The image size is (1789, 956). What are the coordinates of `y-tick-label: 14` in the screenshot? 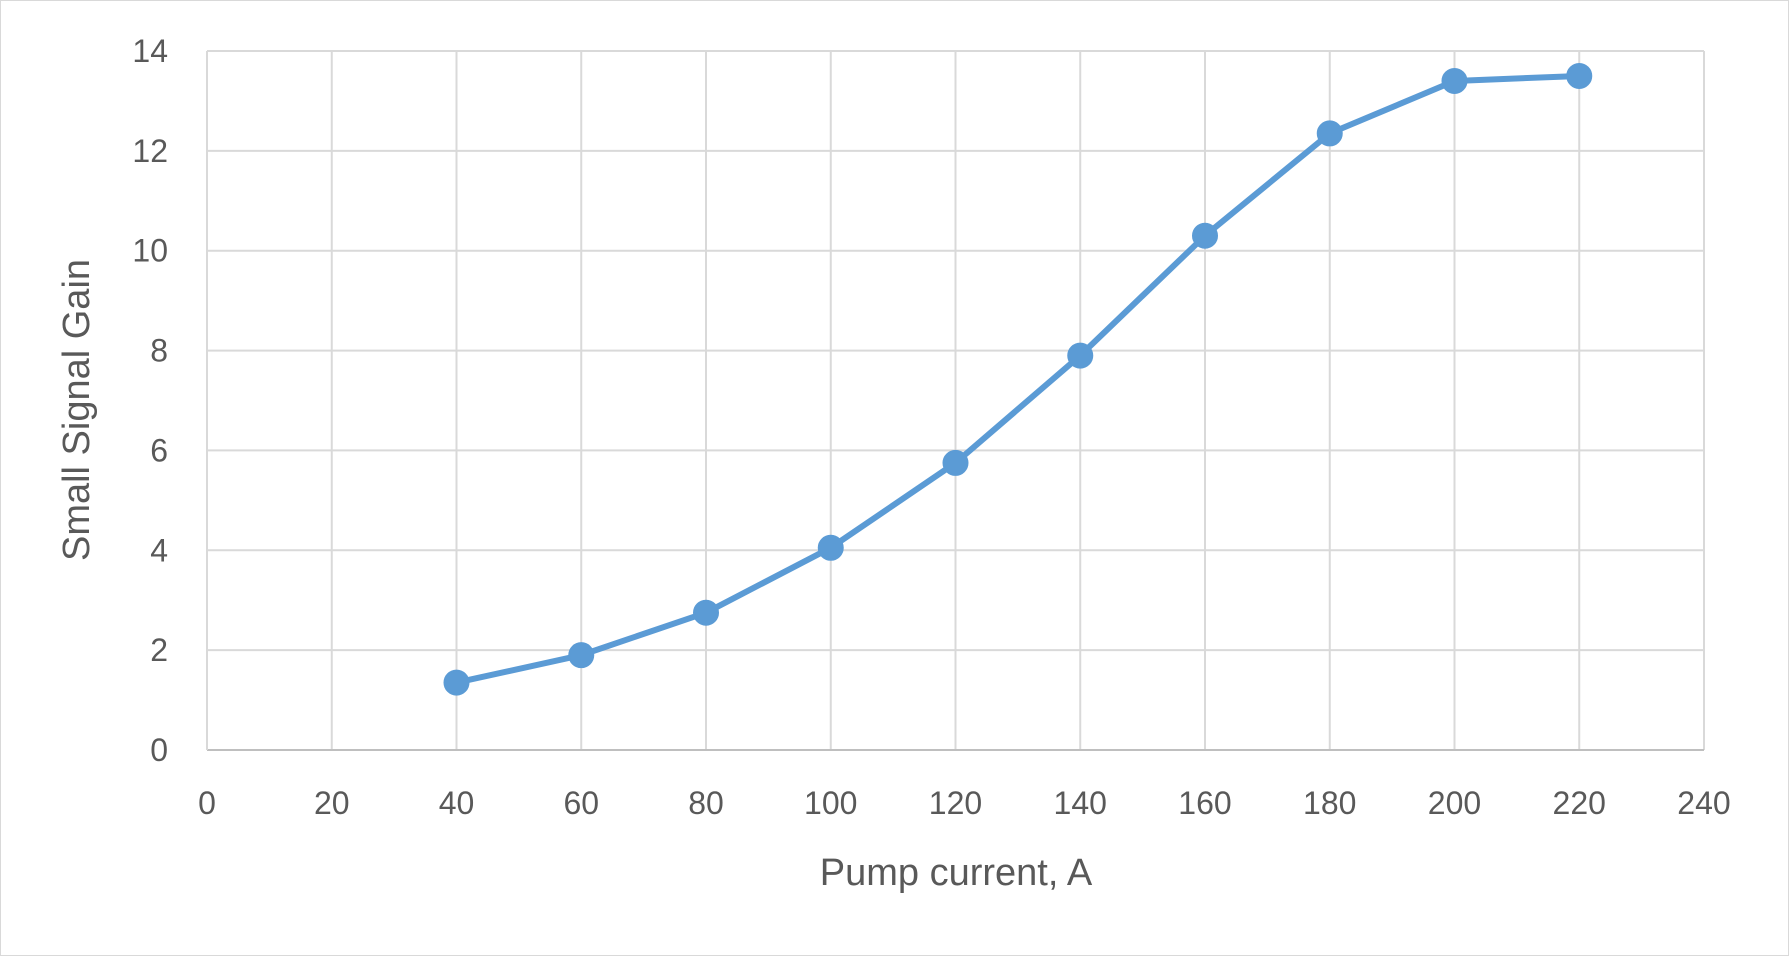 It's located at (150, 51).